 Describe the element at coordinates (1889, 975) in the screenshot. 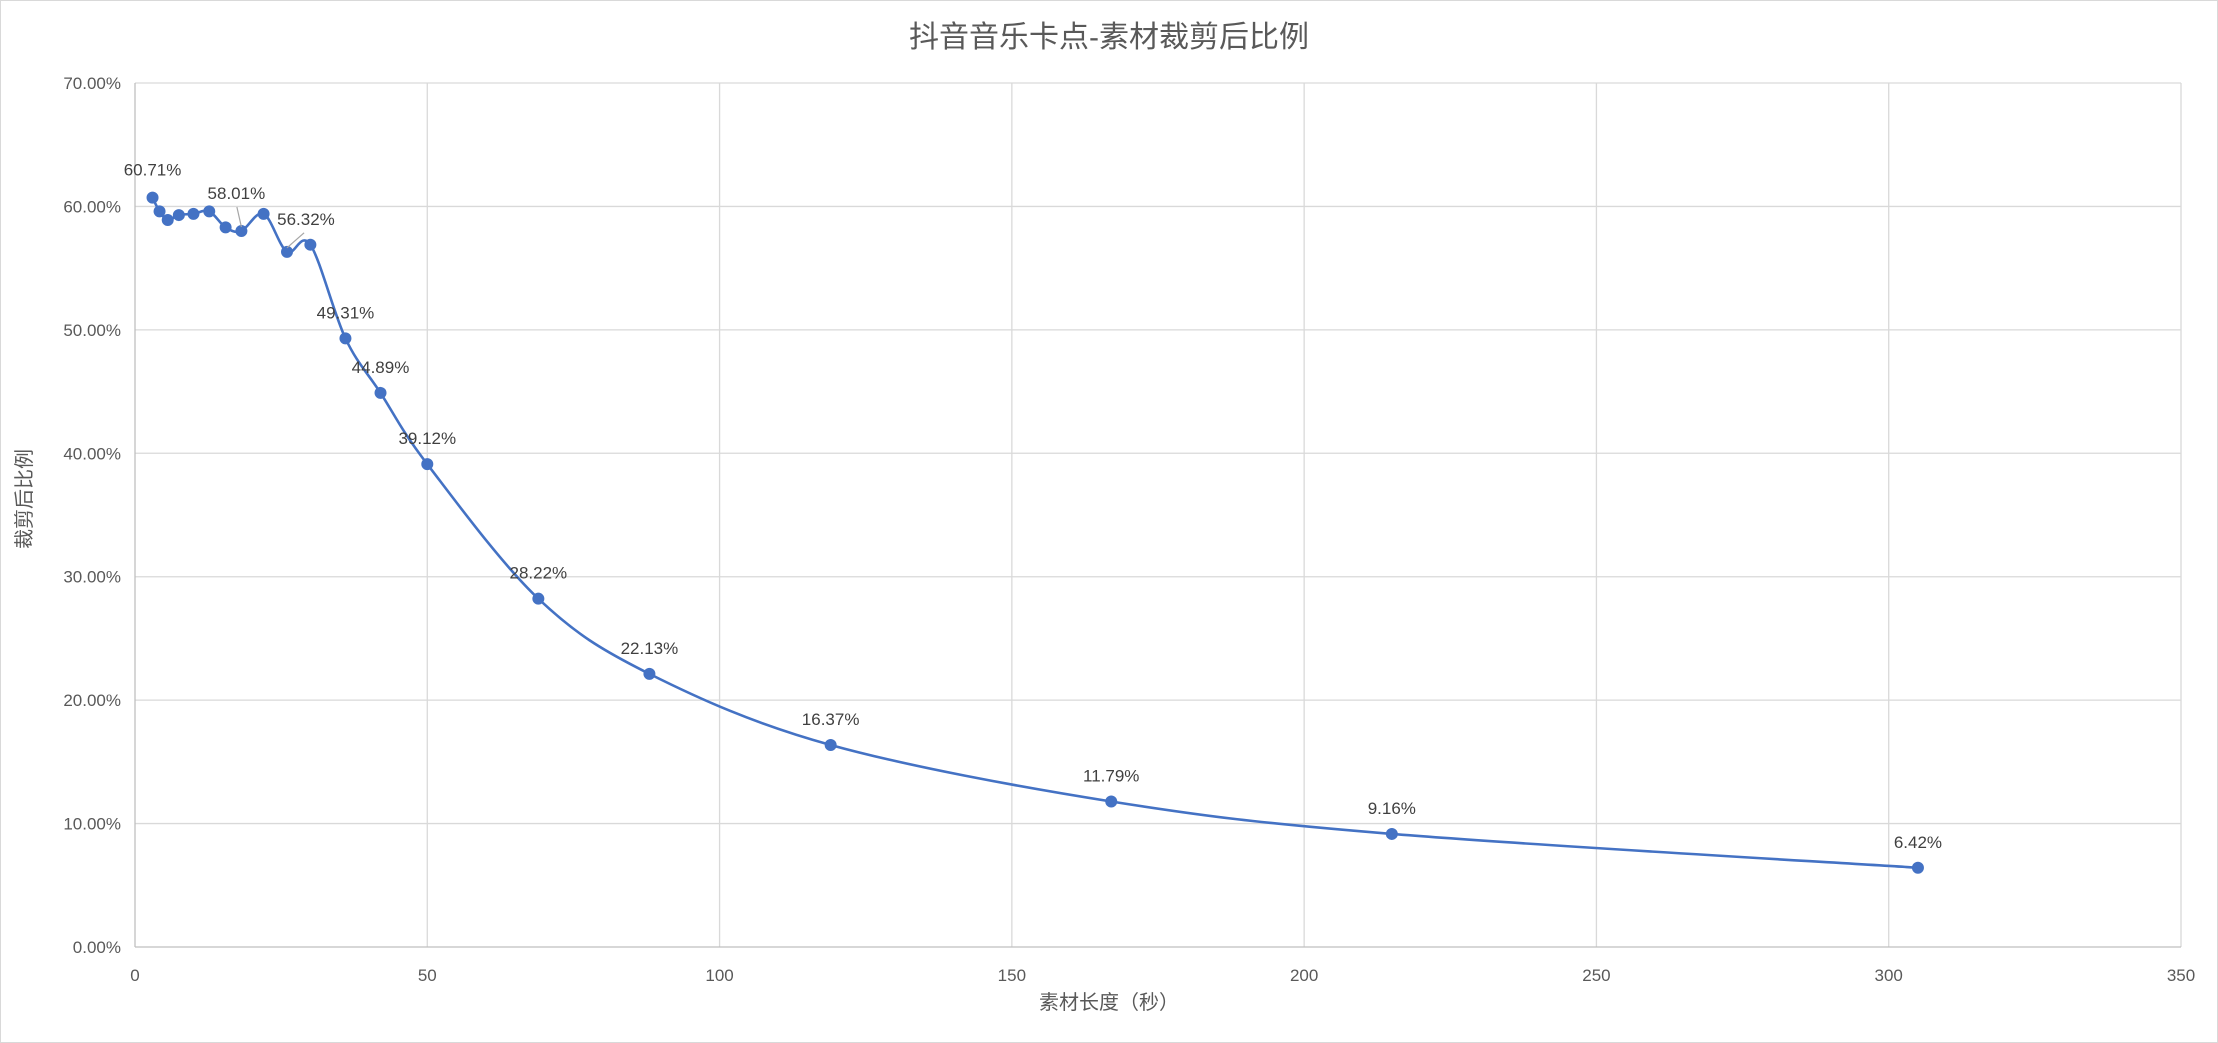

I see `x-tick-label: 300` at that location.